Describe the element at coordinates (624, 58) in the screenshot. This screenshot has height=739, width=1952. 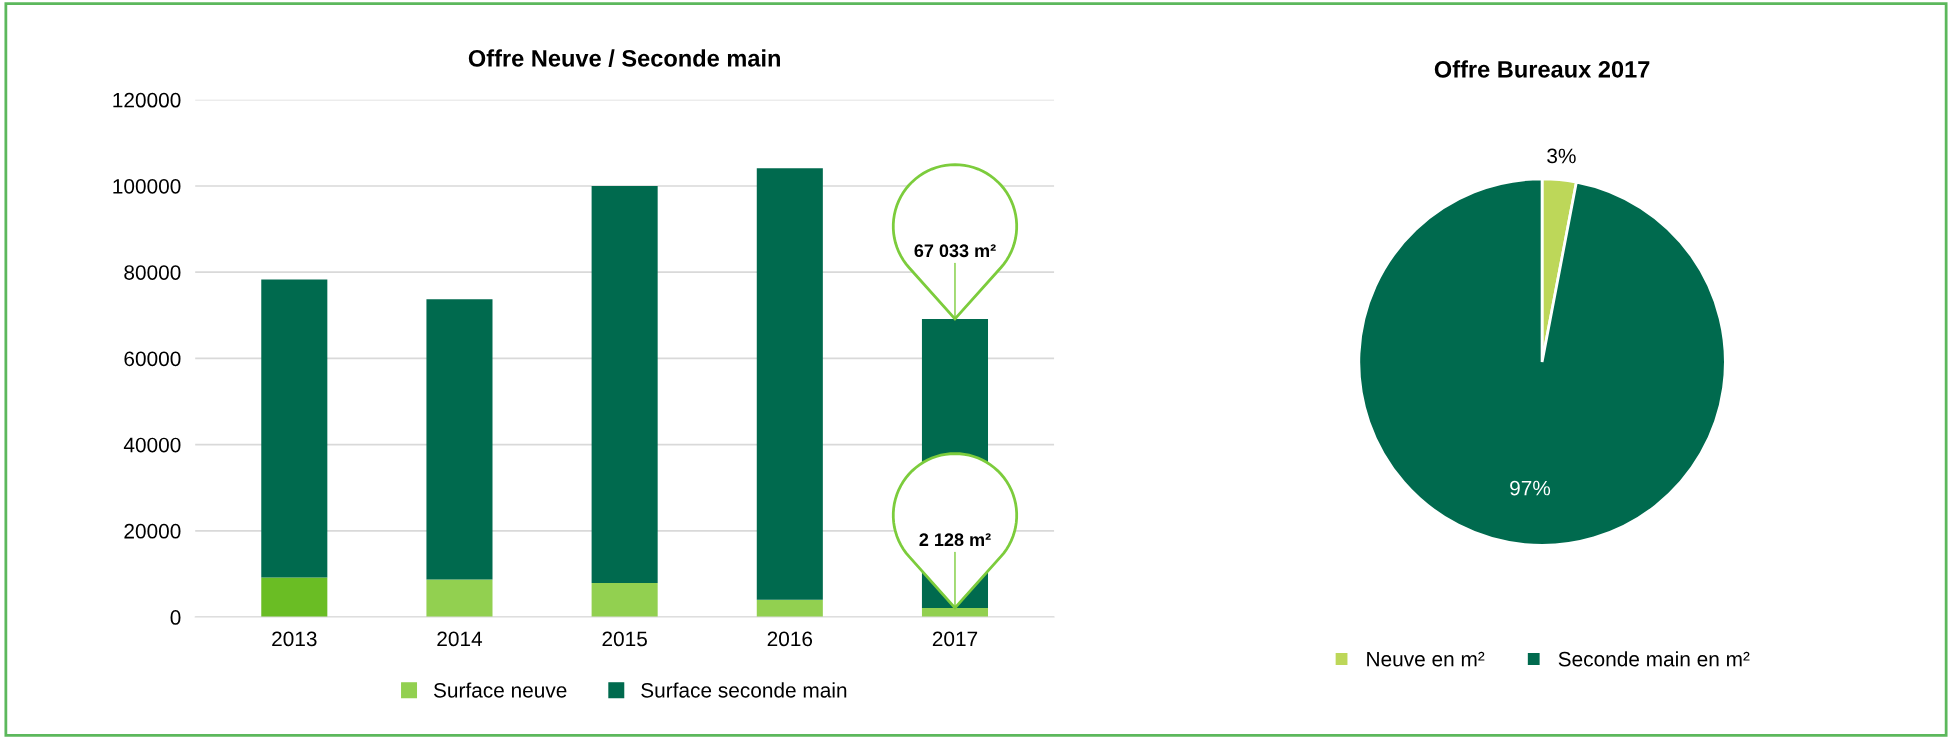
I see `chart-title: Offre Neuve / Seconde main` at that location.